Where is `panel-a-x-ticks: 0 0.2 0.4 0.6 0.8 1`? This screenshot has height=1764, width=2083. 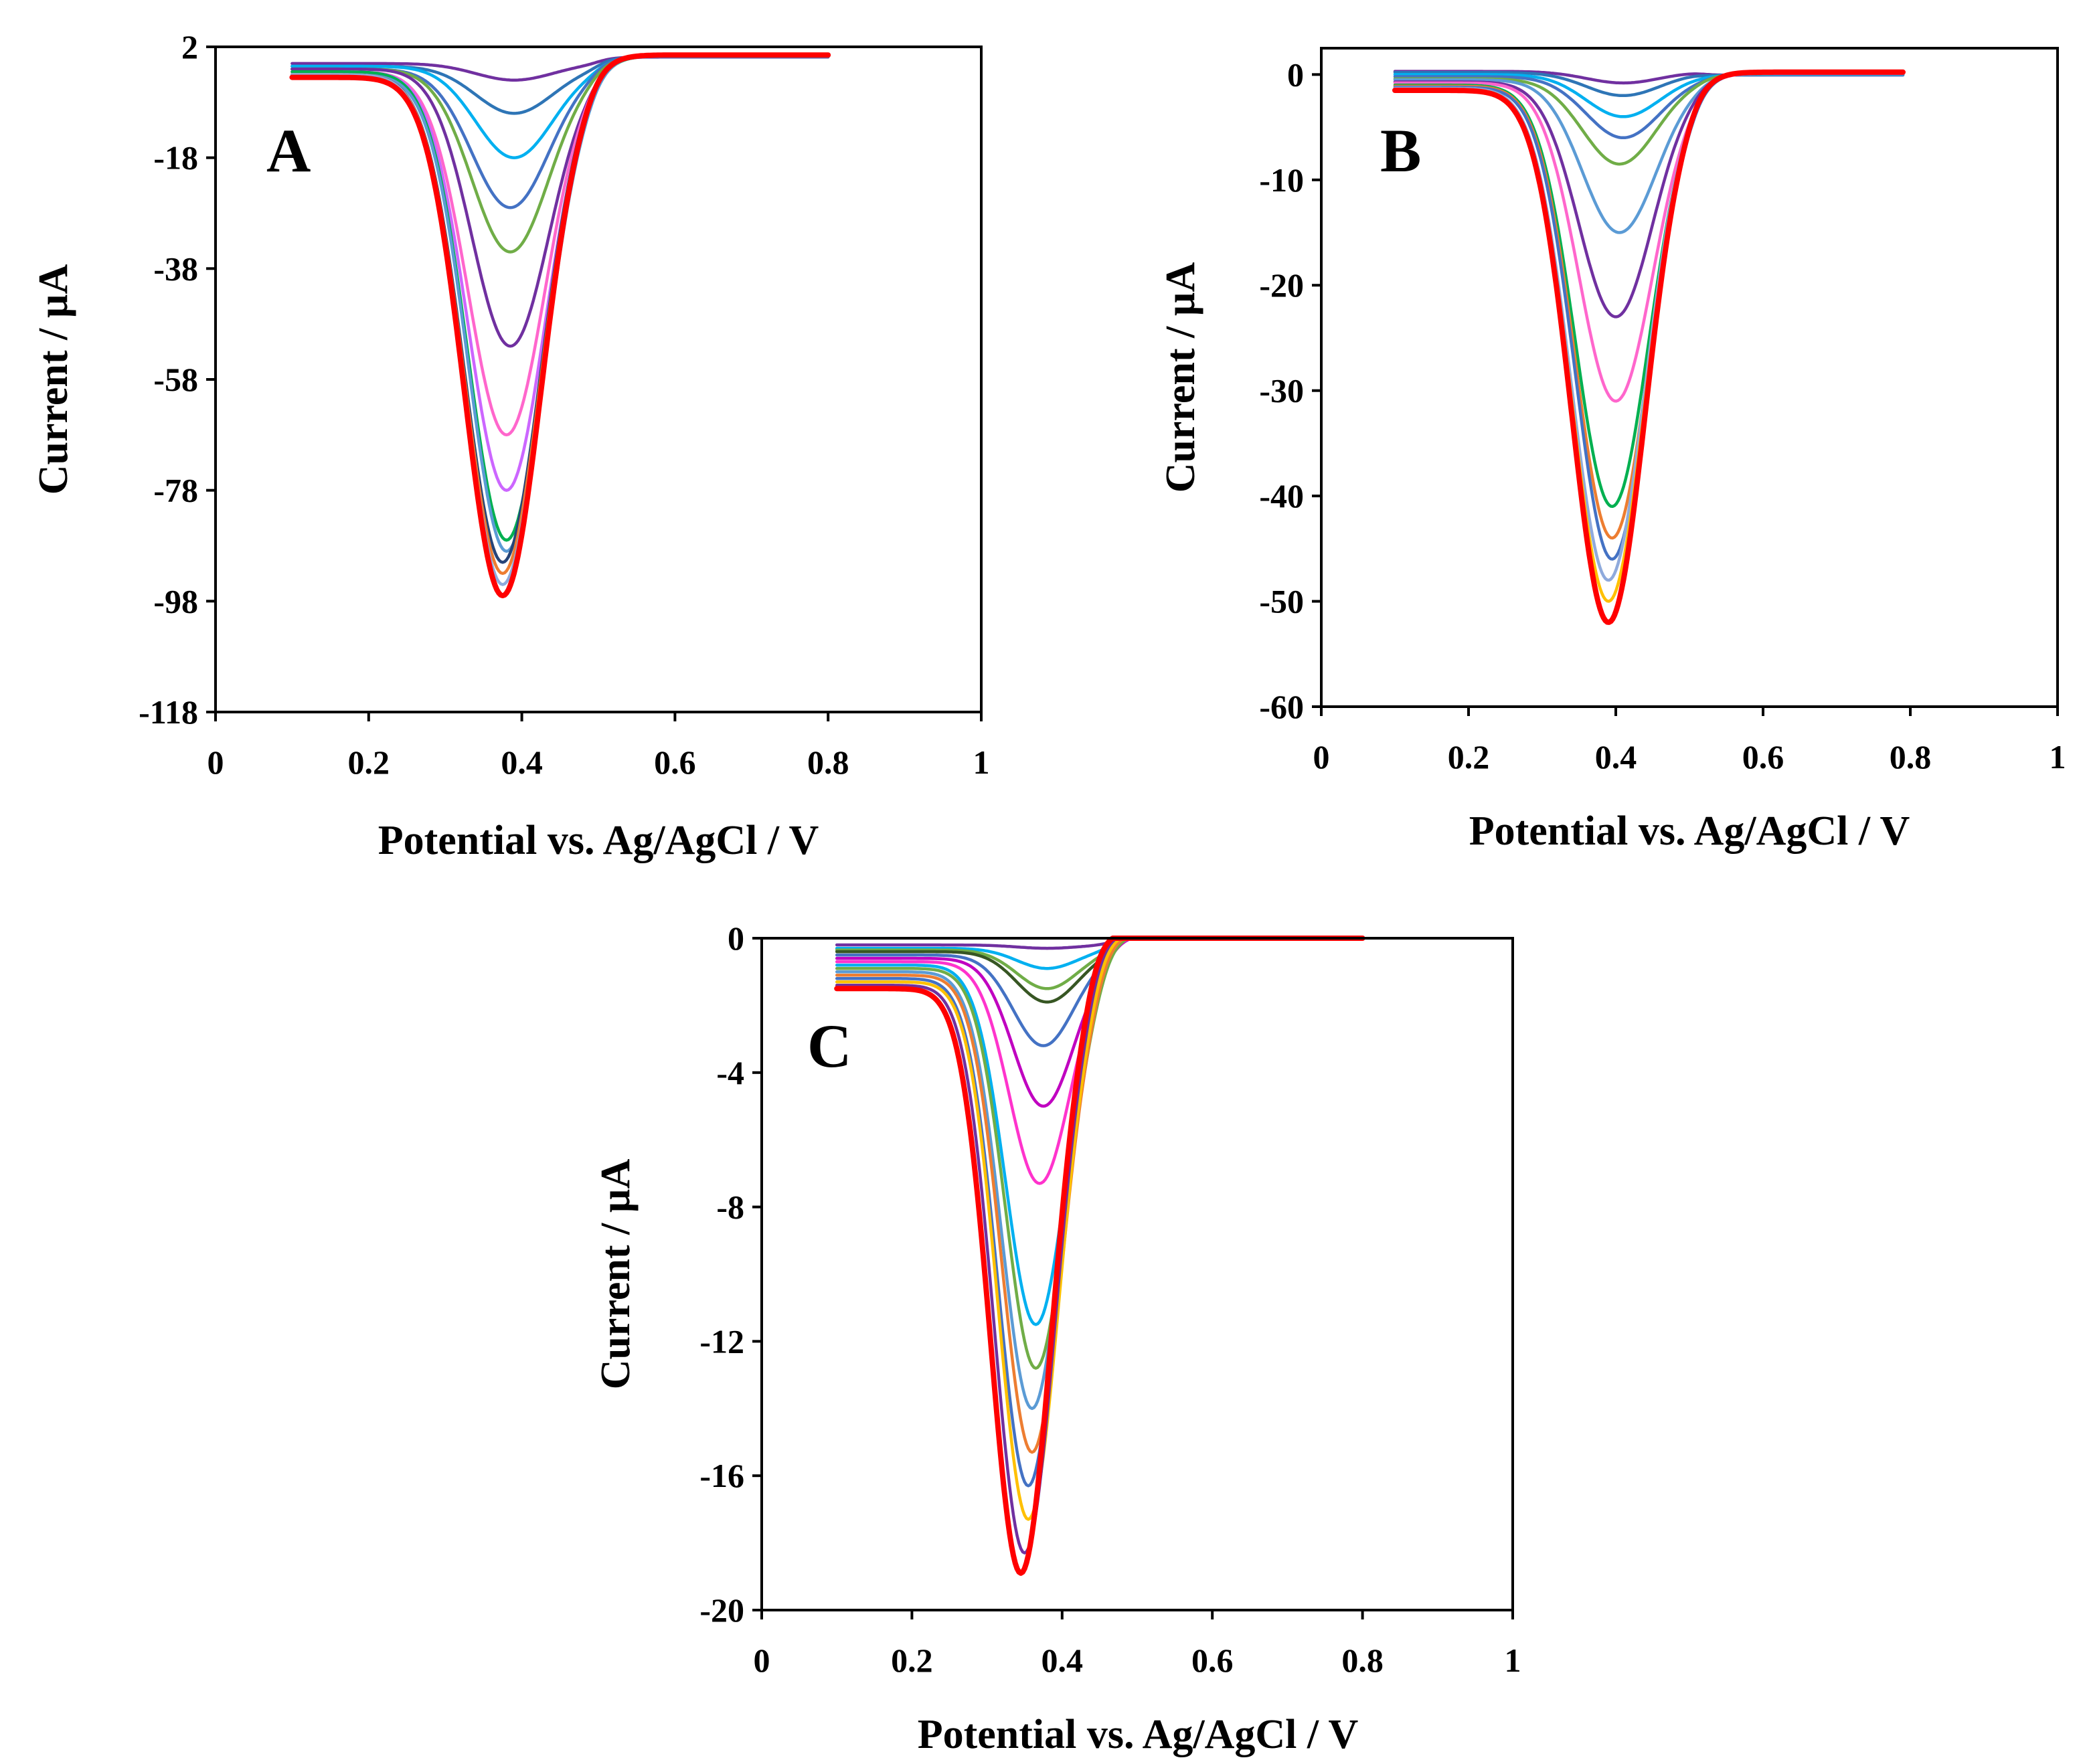
panel-a-x-ticks: 0 0.2 0.4 0.6 0.8 1 is located at coordinates (598, 746).